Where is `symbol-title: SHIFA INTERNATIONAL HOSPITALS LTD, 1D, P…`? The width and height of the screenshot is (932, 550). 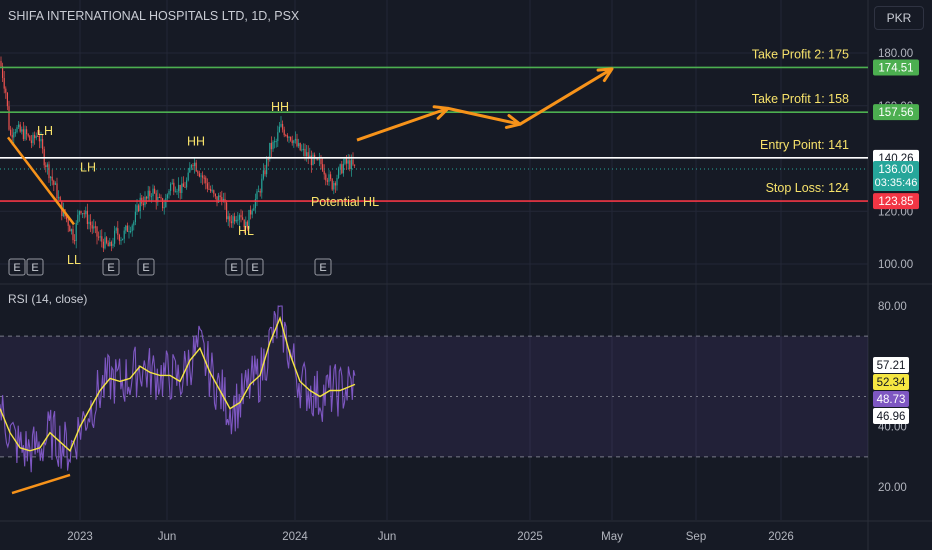
symbol-title: SHIFA INTERNATIONAL HOSPITALS LTD, 1D, P… is located at coordinates (154, 16).